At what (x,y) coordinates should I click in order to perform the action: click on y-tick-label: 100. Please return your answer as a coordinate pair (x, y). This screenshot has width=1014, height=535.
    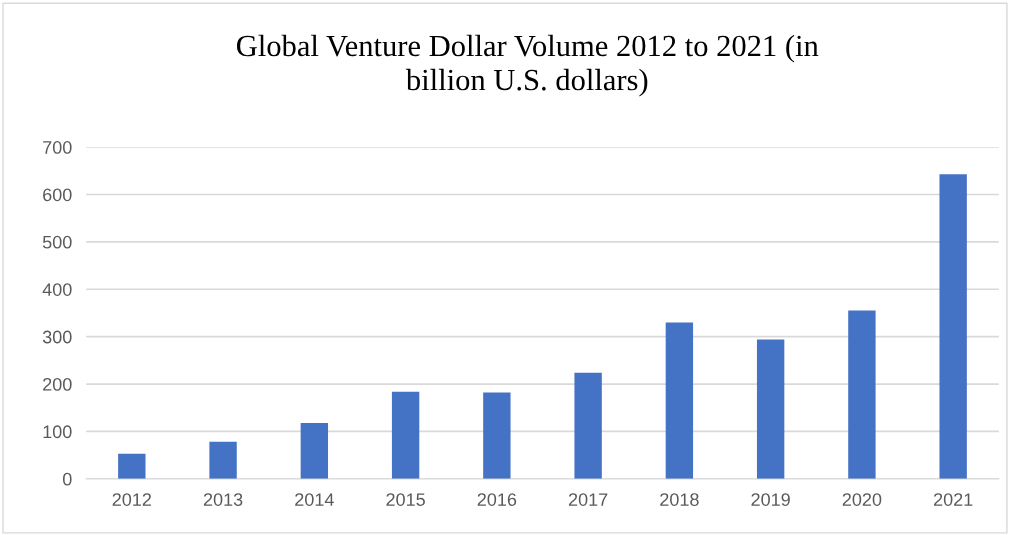
    Looking at the image, I should click on (57, 432).